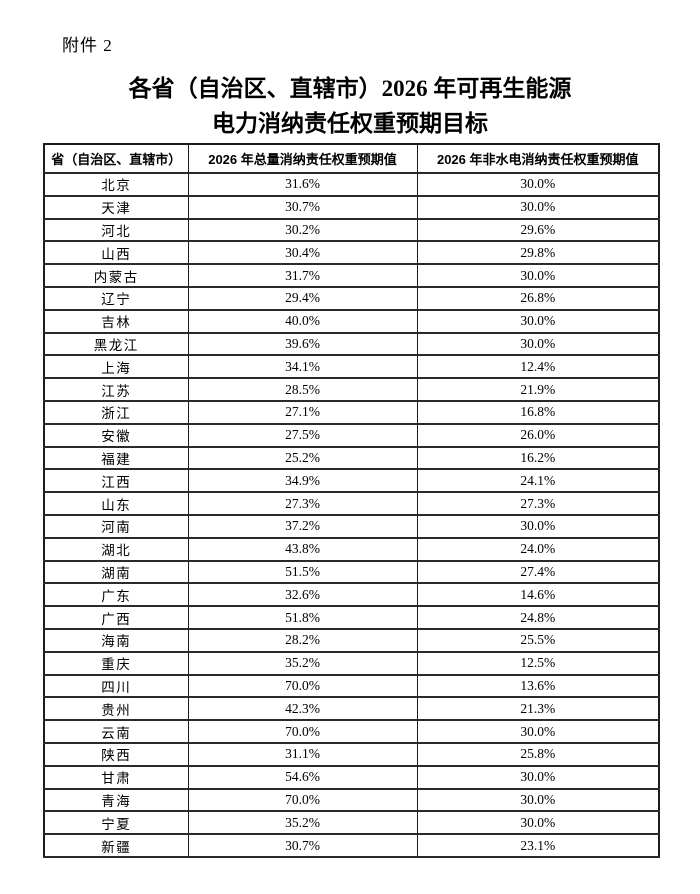  I want to click on province-cell: 湖南, so click(116, 572).